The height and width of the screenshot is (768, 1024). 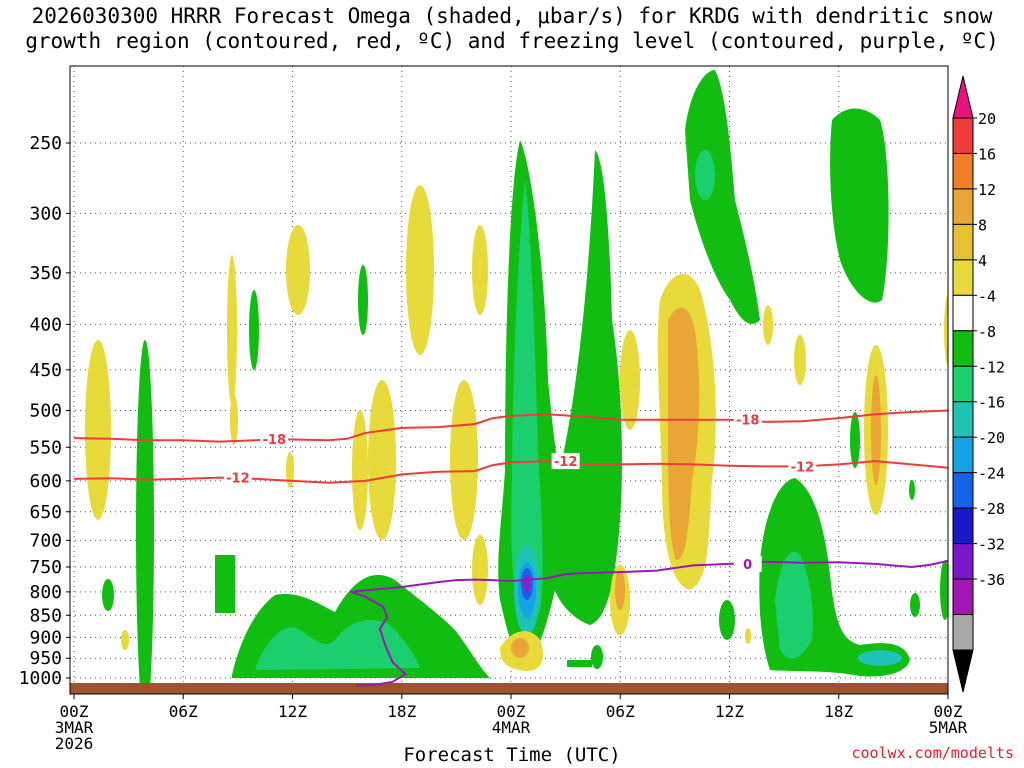 What do you see at coordinates (45, 273) in the screenshot?
I see `y-tick-label: 350` at bounding box center [45, 273].